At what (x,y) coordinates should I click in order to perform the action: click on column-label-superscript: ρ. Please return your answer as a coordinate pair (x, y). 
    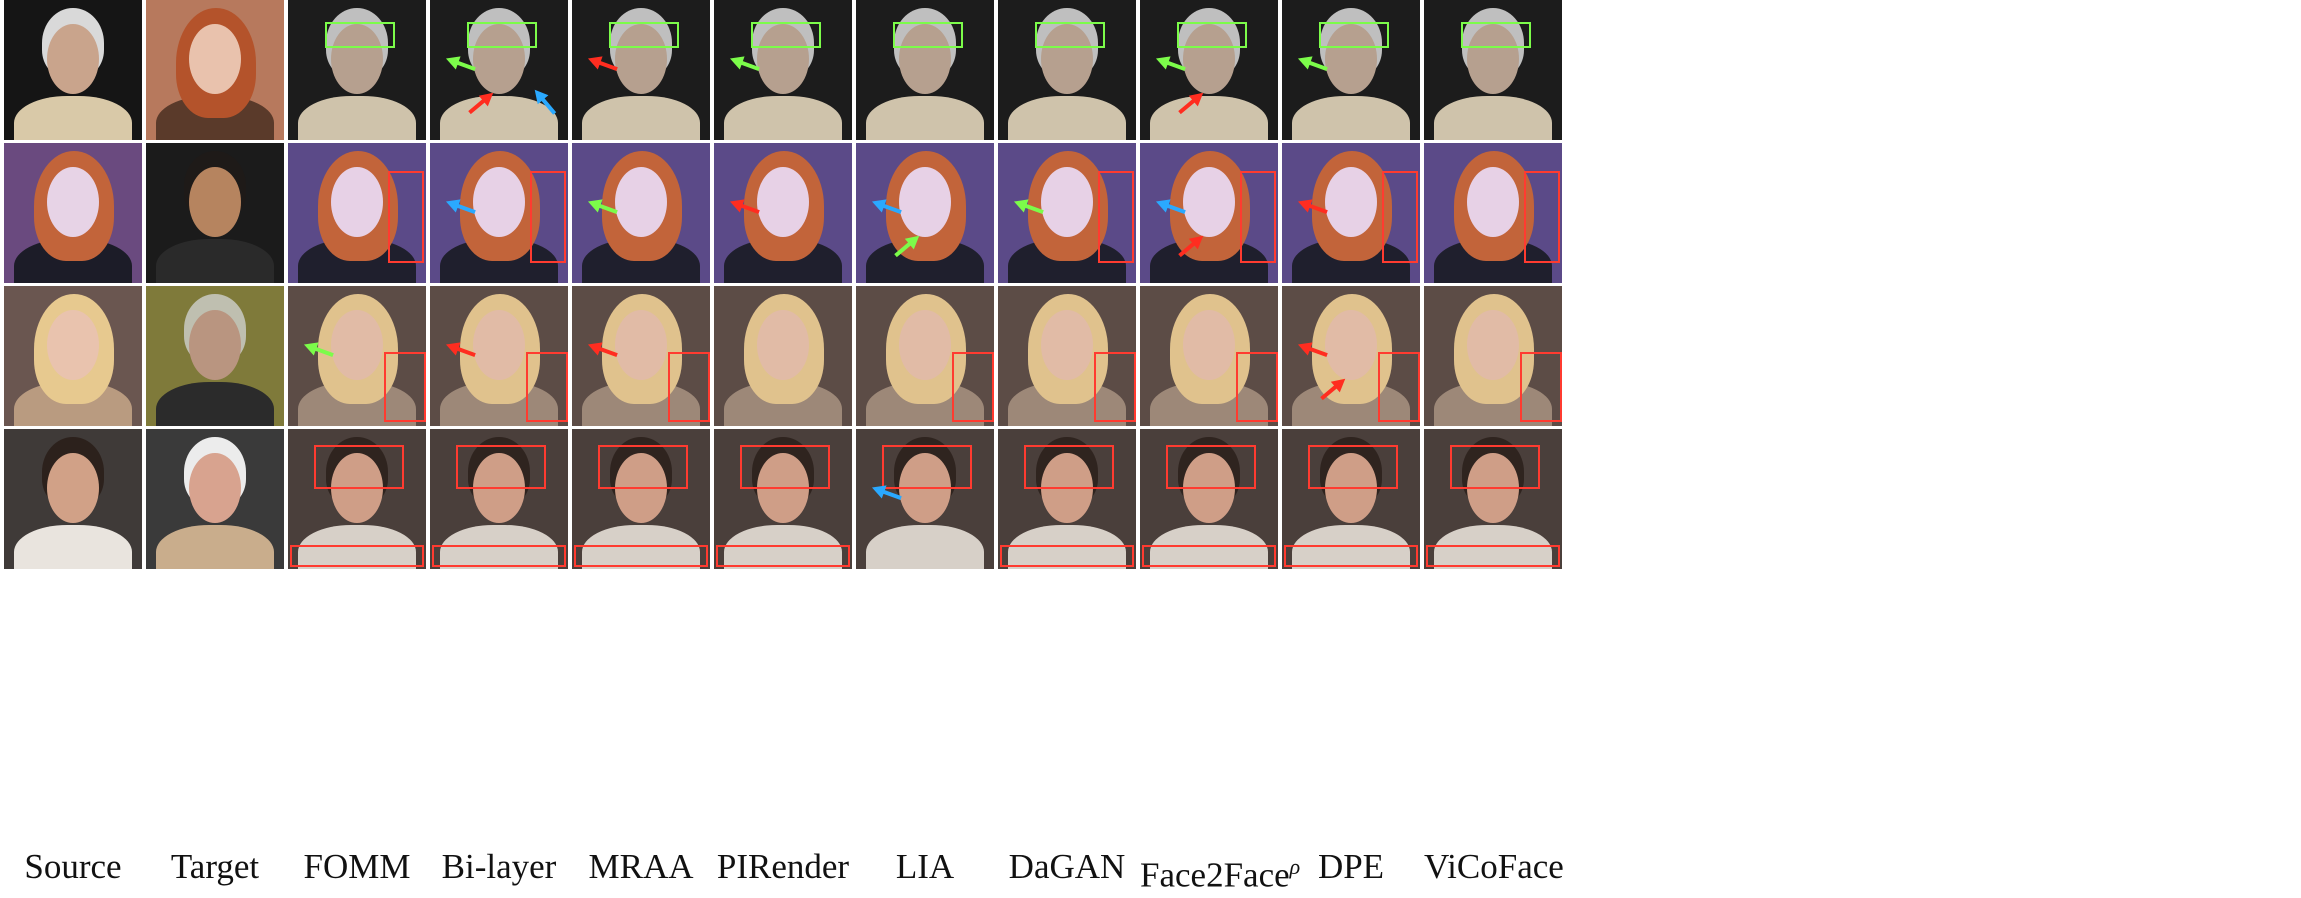
    Looking at the image, I should click on (1295, 866).